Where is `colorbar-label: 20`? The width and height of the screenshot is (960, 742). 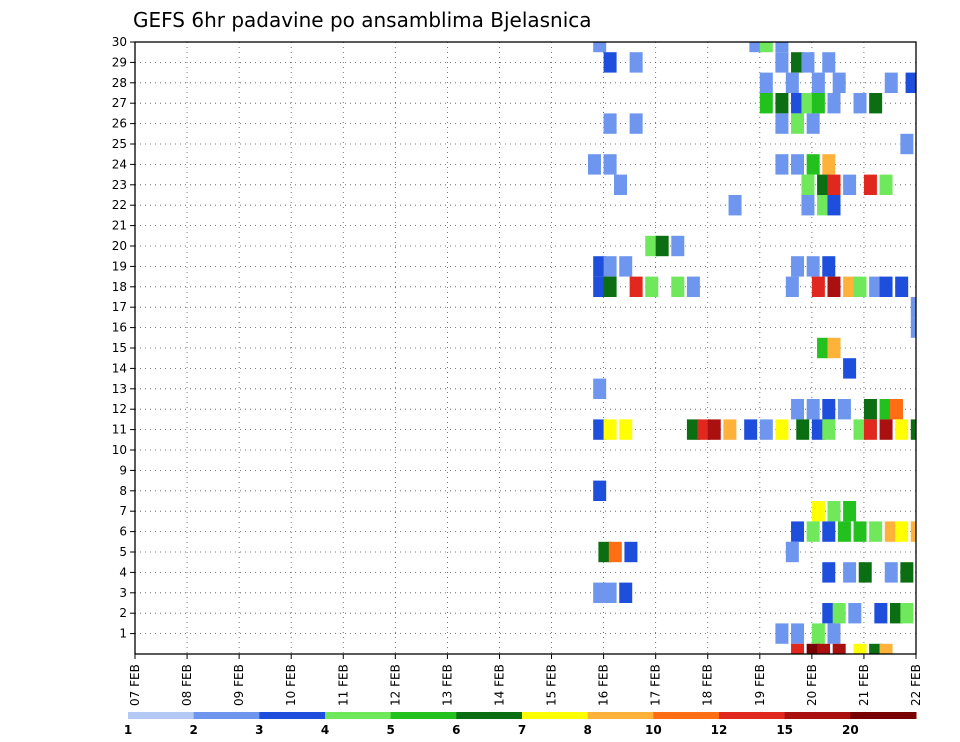 colorbar-label: 20 is located at coordinates (850, 730).